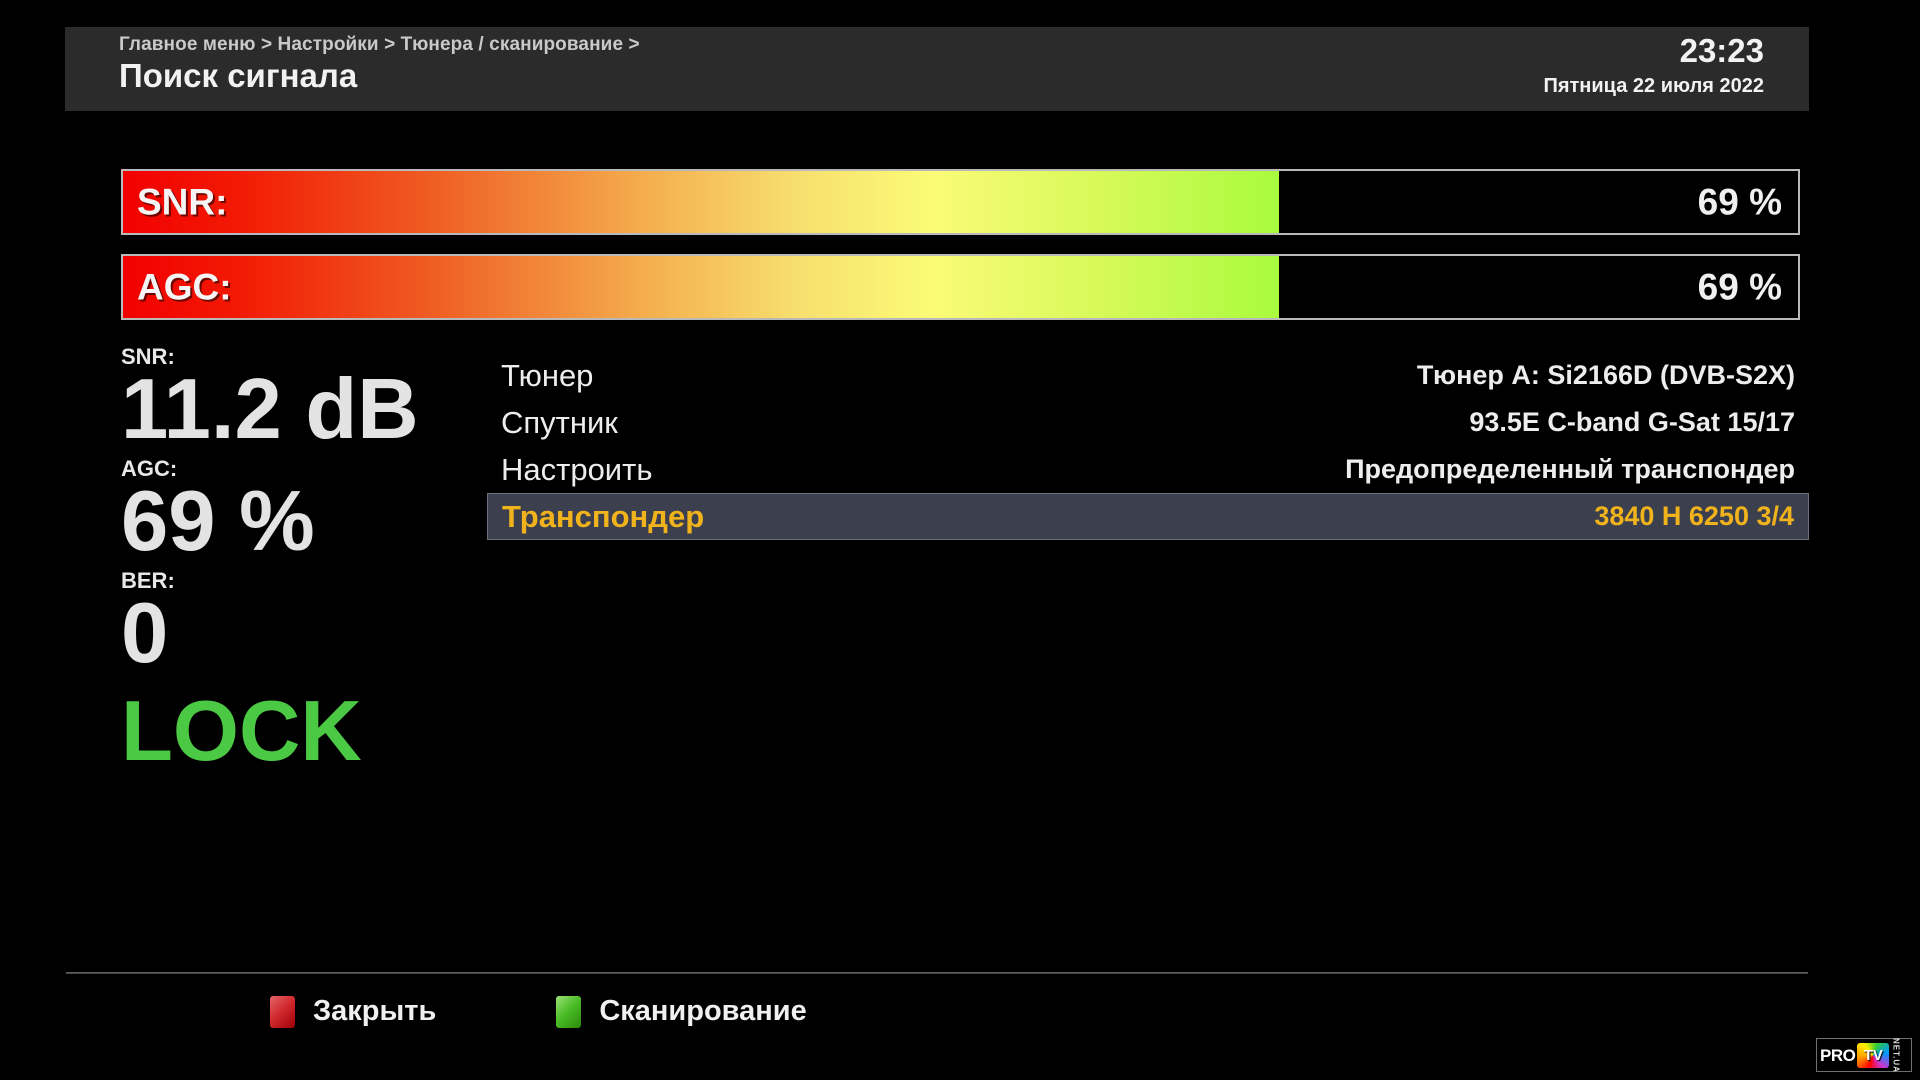 This screenshot has width=1920, height=1080. Describe the element at coordinates (1739, 202) in the screenshot. I see `snr-meter-value: 69 %` at that location.